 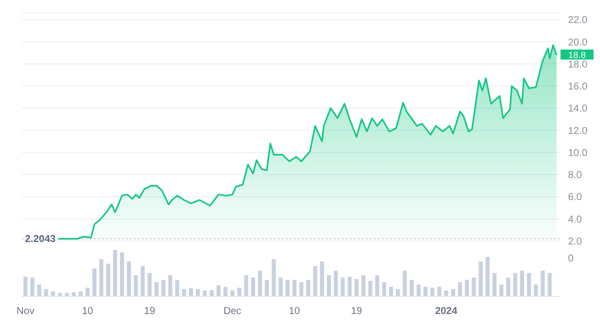 I want to click on ref-line-label: 2.2043, so click(x=40, y=240).